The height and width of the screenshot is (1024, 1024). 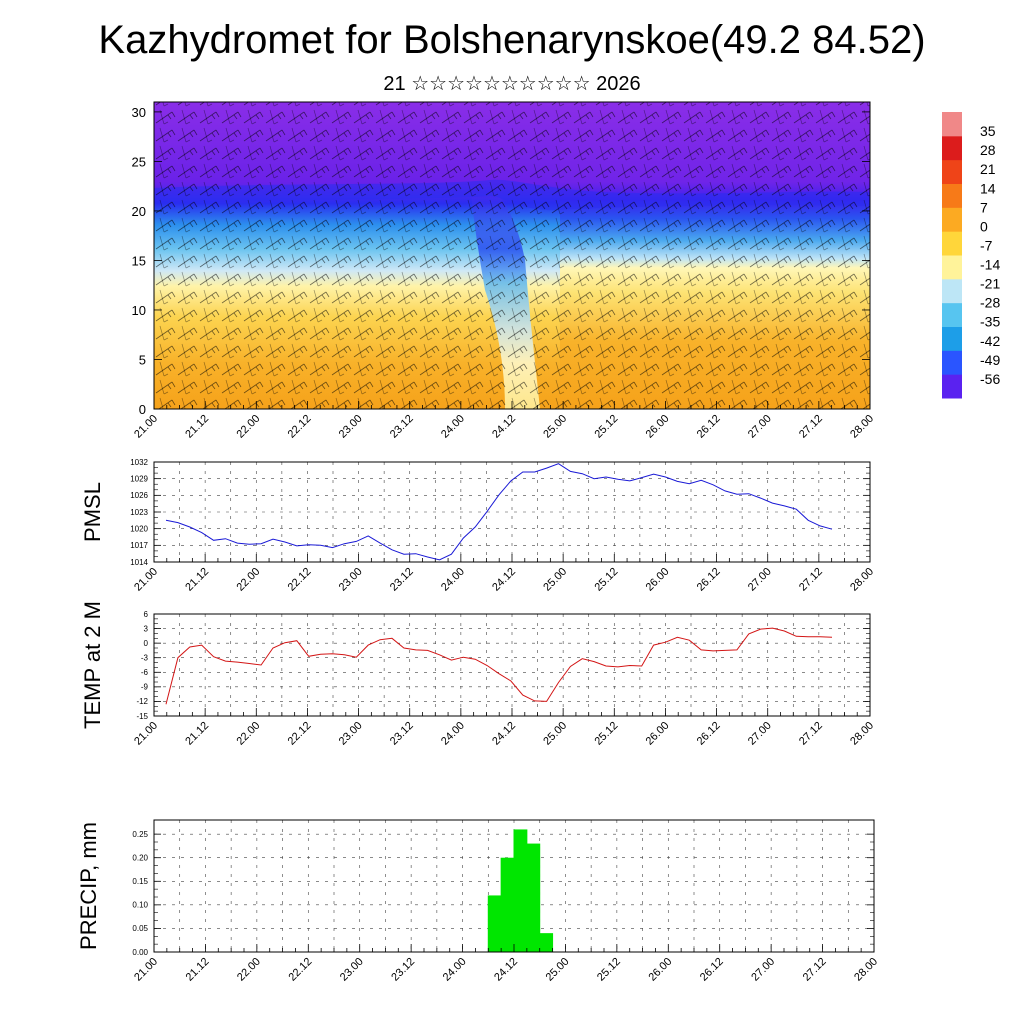 What do you see at coordinates (139, 478) in the screenshot?
I see `y-tick-label: 1029` at bounding box center [139, 478].